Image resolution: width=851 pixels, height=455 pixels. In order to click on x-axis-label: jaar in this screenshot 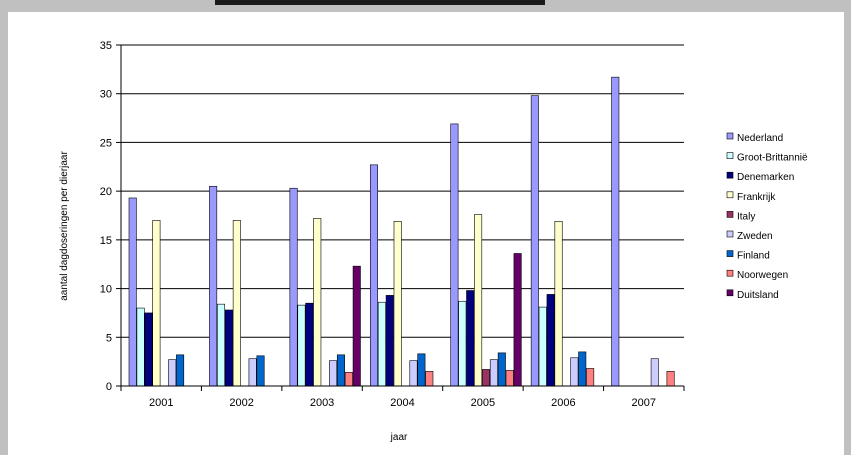, I will do `click(399, 437)`.